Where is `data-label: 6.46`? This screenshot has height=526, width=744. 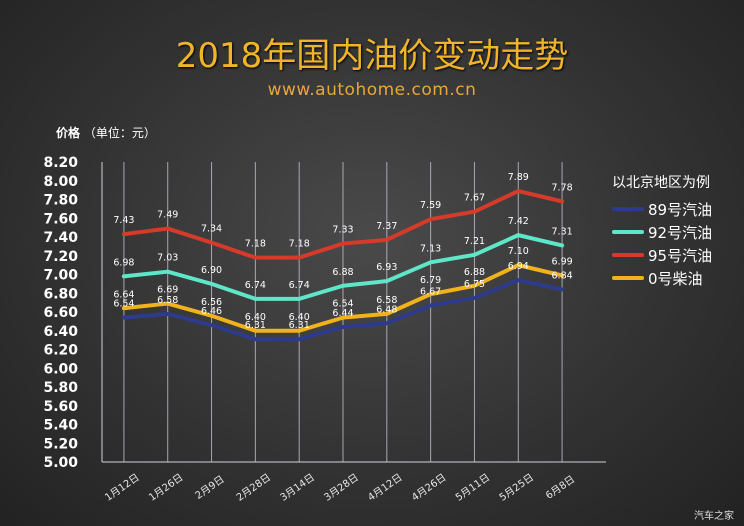
data-label: 6.46 is located at coordinates (211, 311).